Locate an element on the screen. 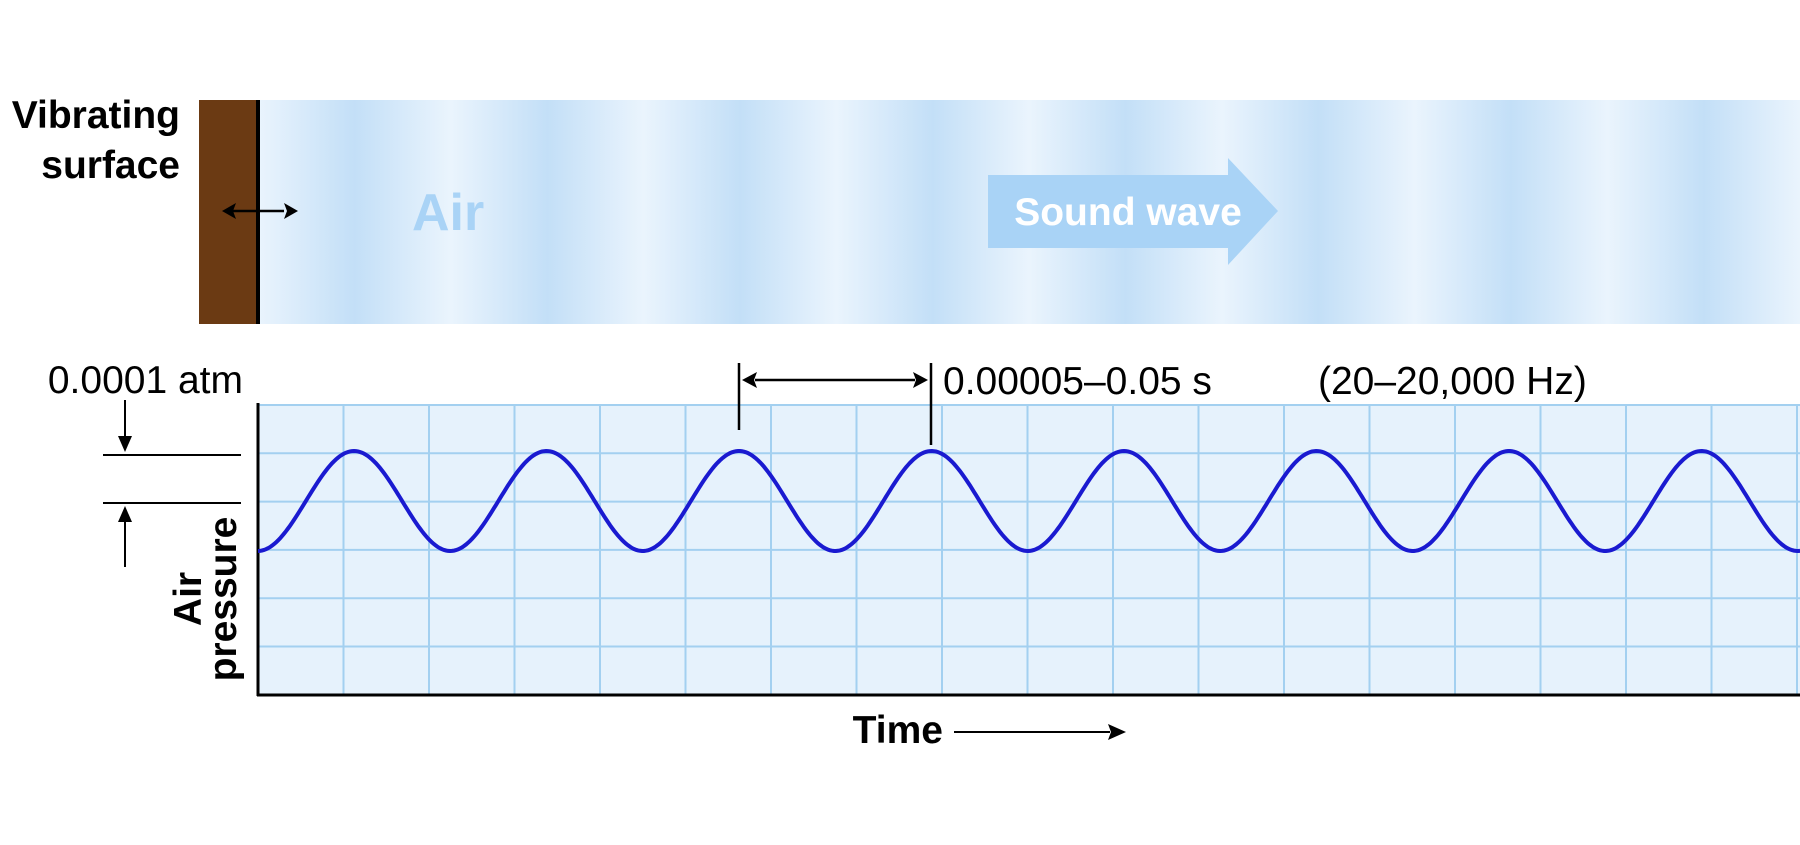 The height and width of the screenshot is (845, 1800). x-axis-label: Time is located at coordinates (898, 730).